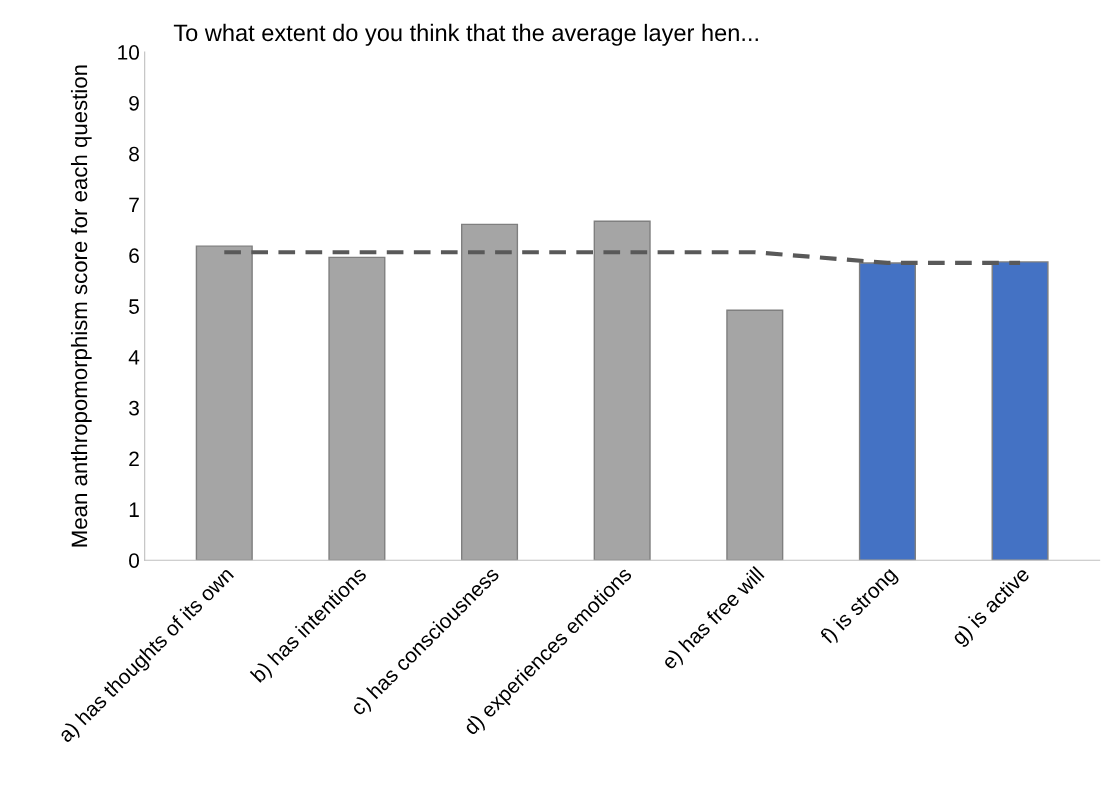 Image resolution: width=1113 pixels, height=789 pixels. What do you see at coordinates (714, 620) in the screenshot?
I see `x-tick-label: e) has free will` at bounding box center [714, 620].